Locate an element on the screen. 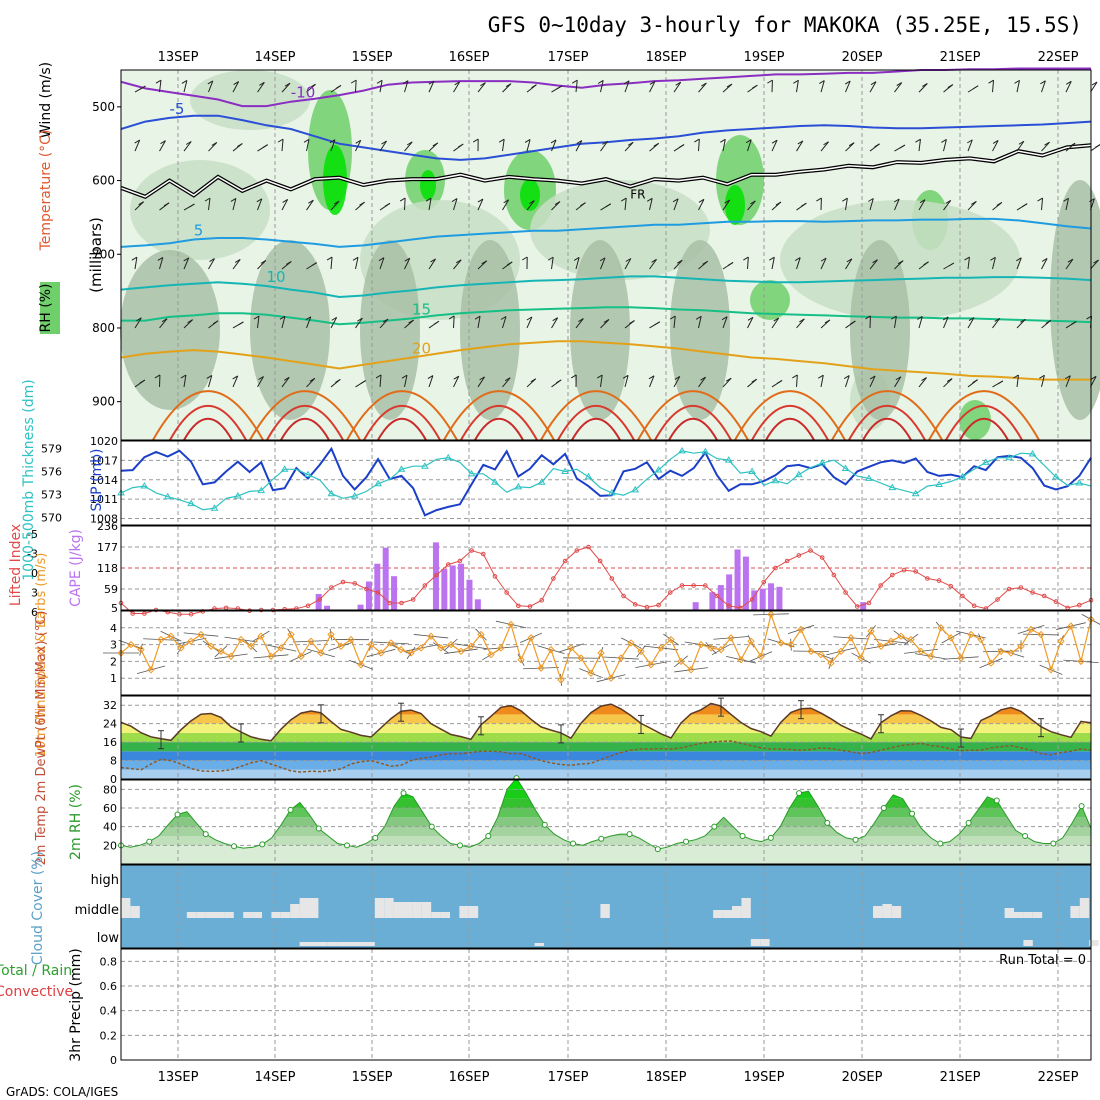 The width and height of the screenshot is (1100, 1100). cape-tick-label: 177 is located at coordinates (107, 547).